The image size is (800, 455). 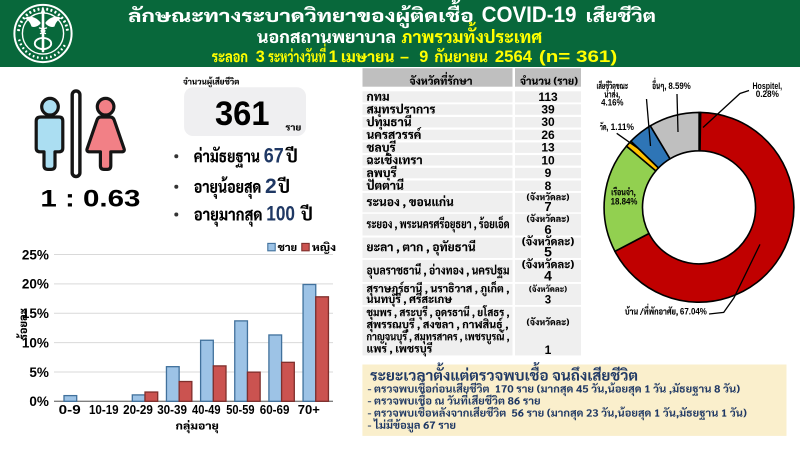 What do you see at coordinates (138, 409) in the screenshot?
I see `svg-text: 20-29` at bounding box center [138, 409].